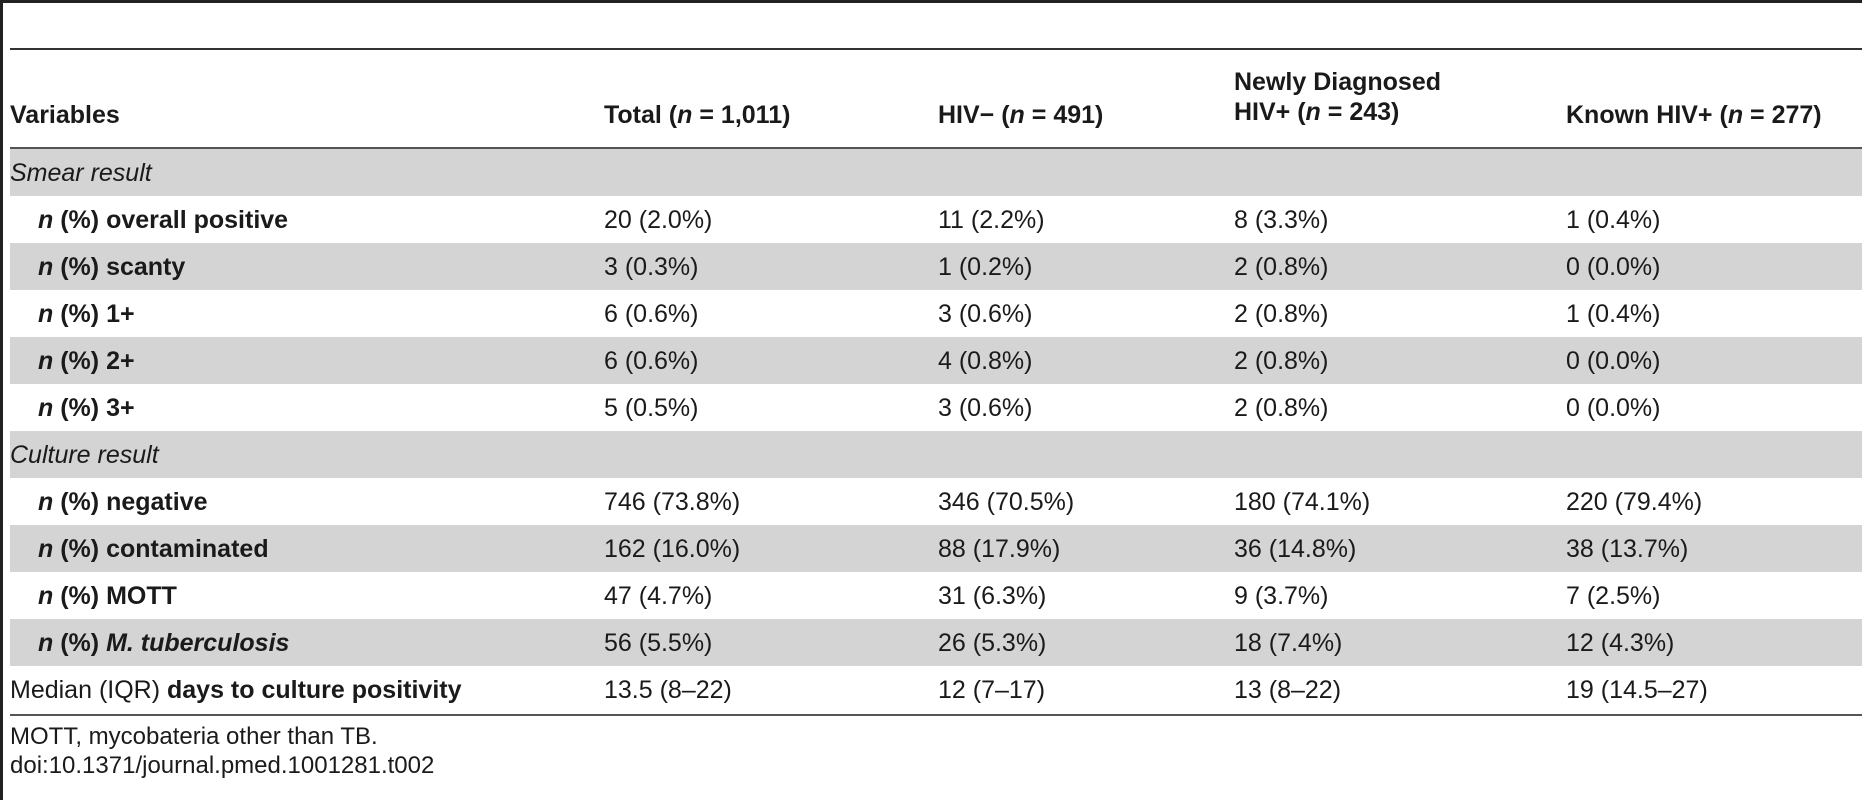 This screenshot has height=800, width=1862. Describe the element at coordinates (164, 643) in the screenshot. I see `row-label: n (%) M. tuberculosis` at that location.